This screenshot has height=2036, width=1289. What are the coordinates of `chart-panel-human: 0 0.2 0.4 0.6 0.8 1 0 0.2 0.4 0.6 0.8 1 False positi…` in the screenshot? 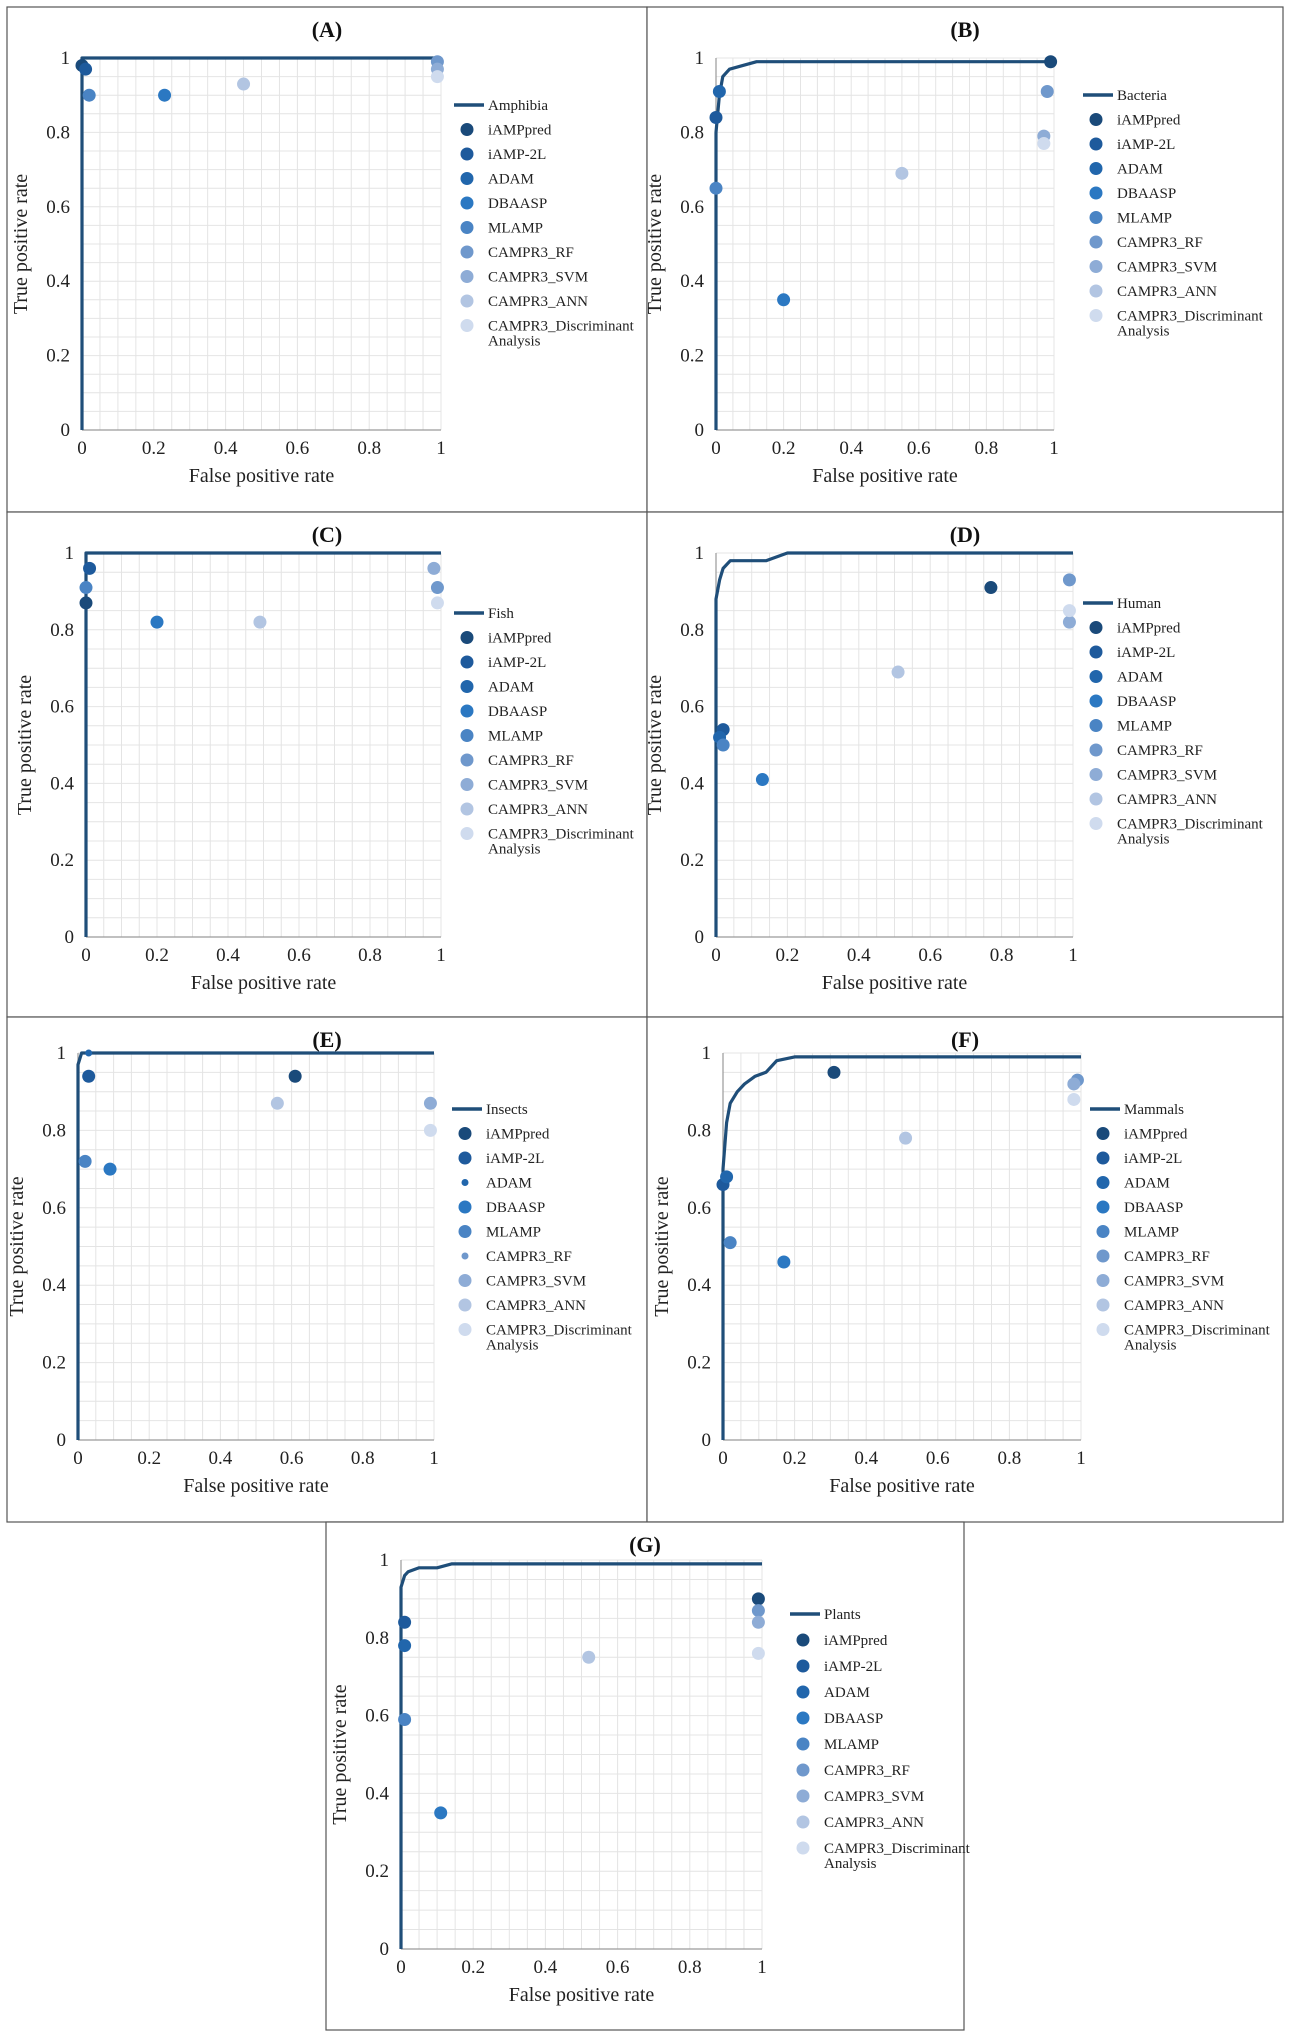 It's located at (964, 764).